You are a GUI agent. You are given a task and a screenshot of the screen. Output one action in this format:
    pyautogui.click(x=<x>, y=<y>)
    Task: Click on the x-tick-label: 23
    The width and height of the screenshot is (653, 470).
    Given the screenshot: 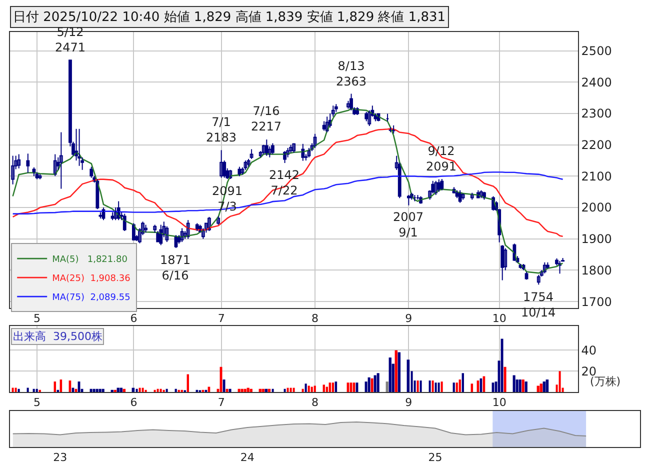 What is the action you would take?
    pyautogui.click(x=60, y=457)
    